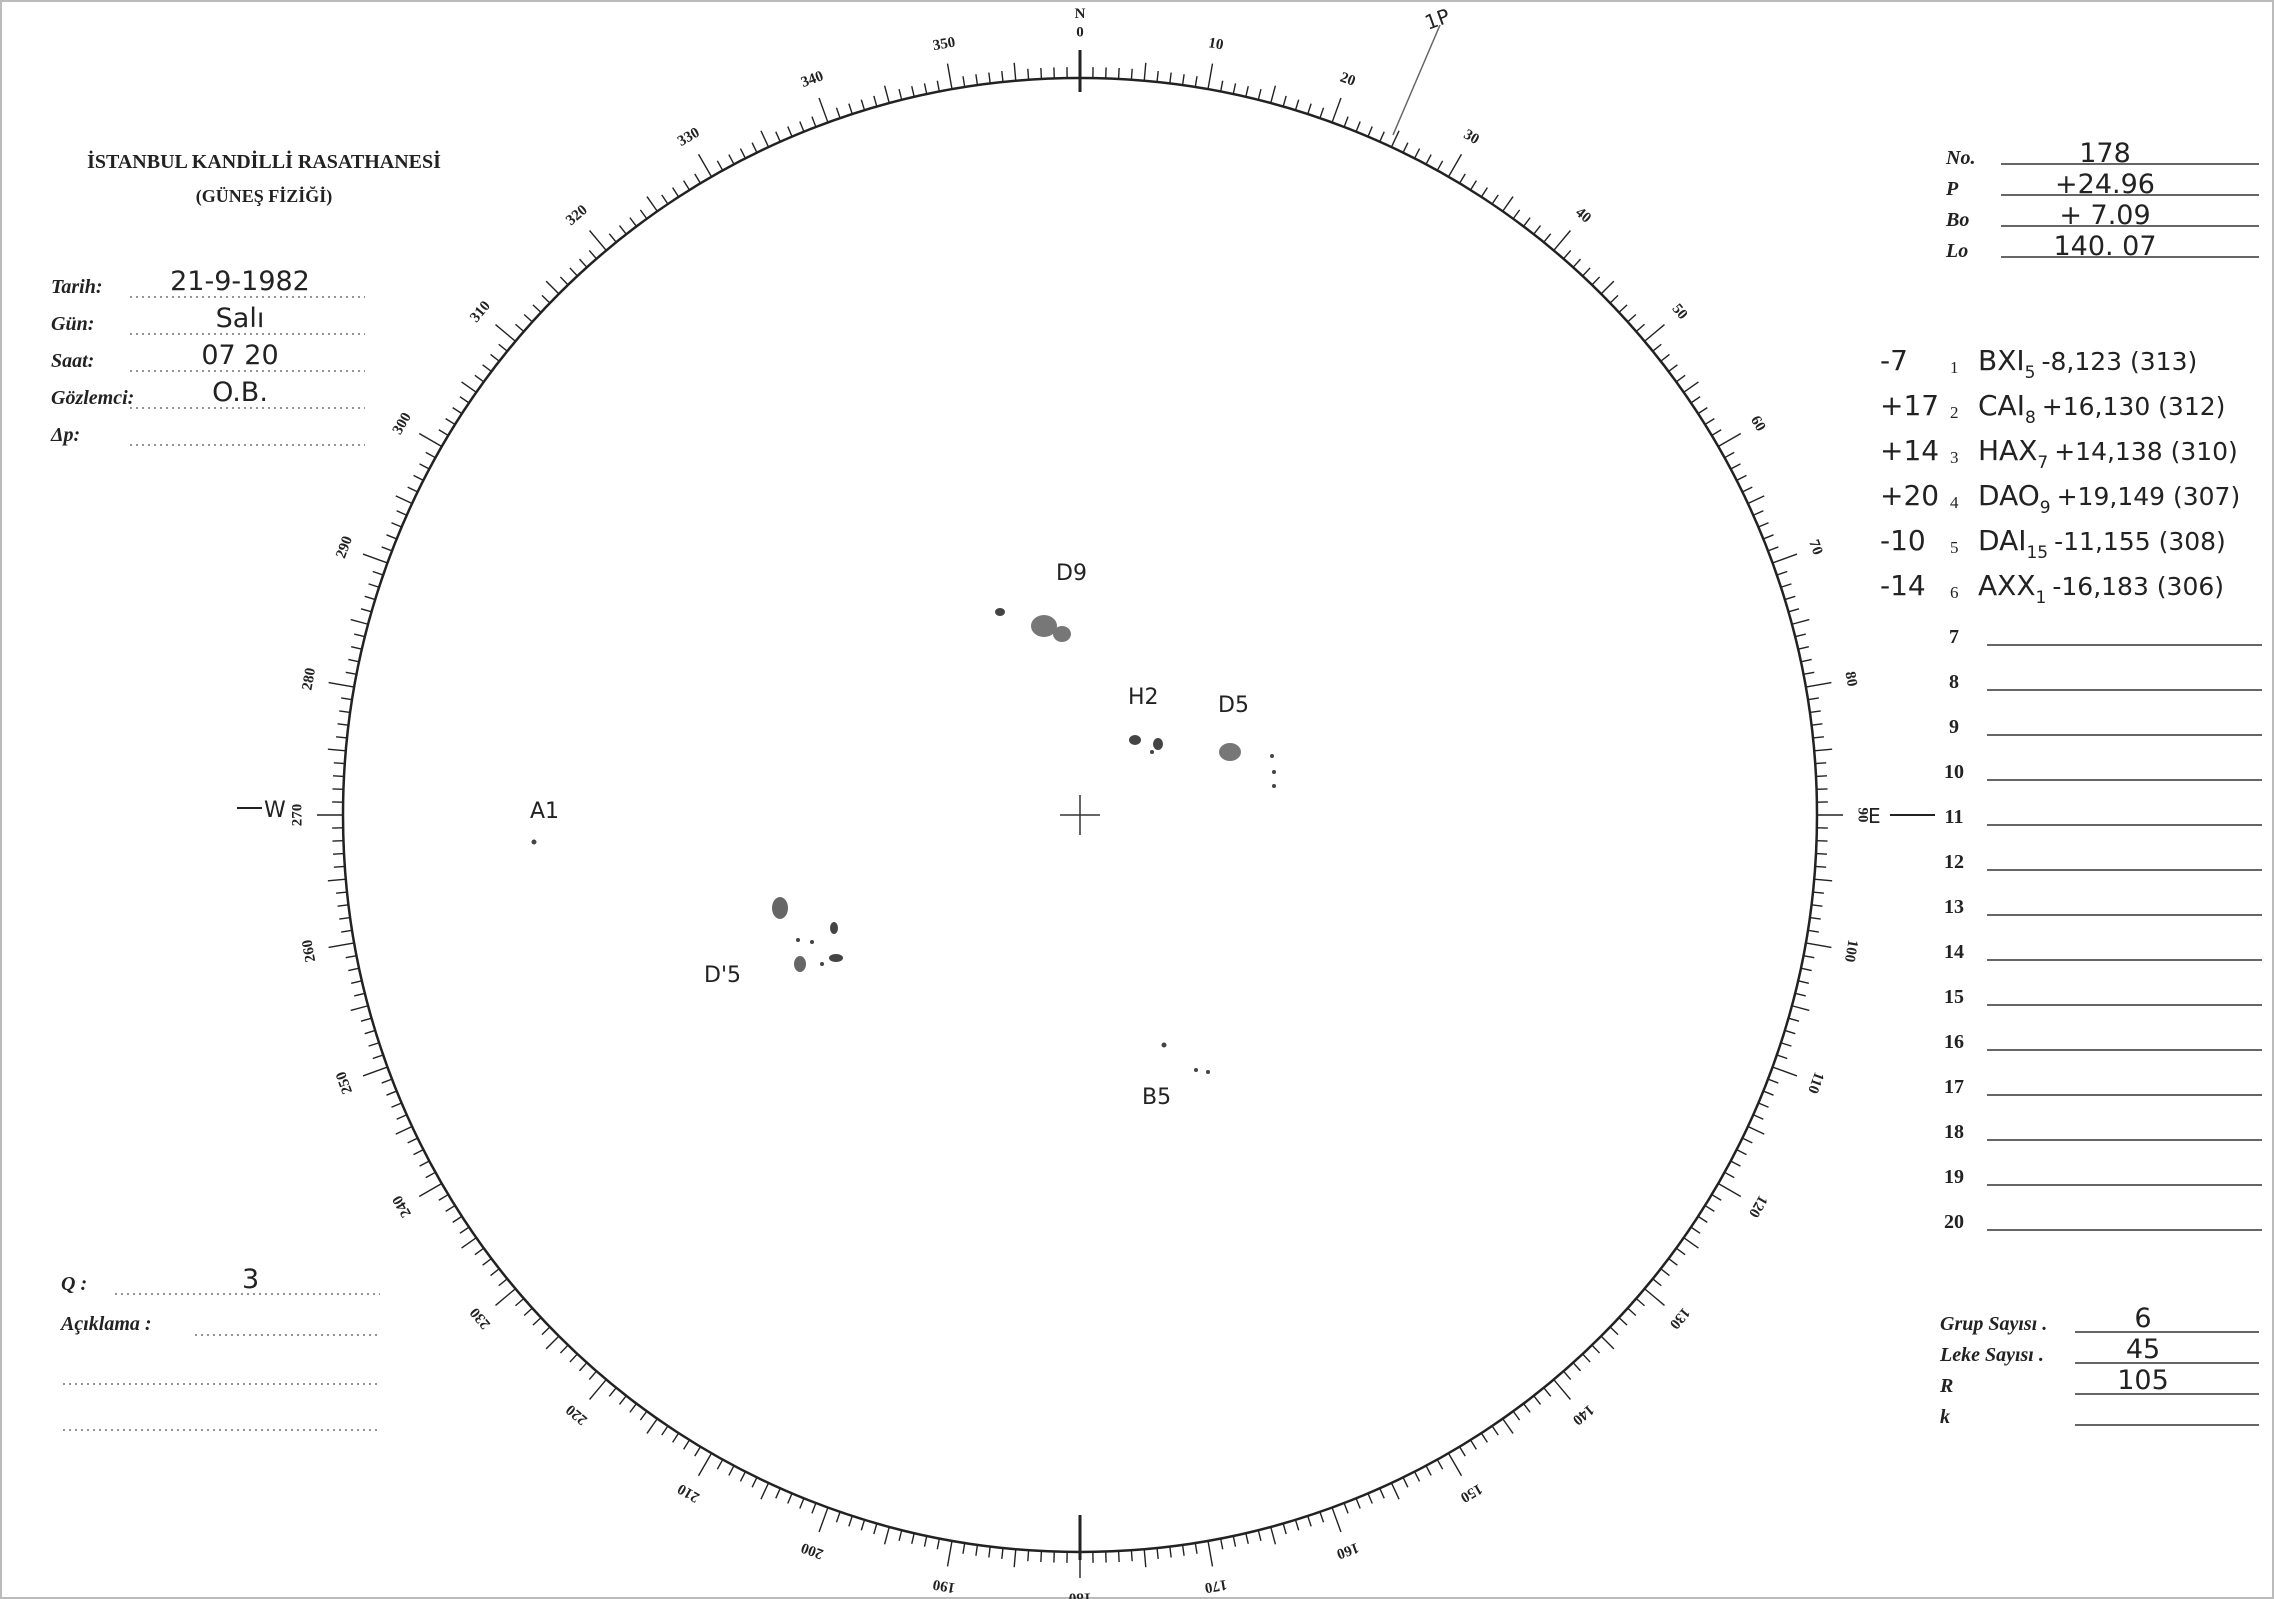  Describe the element at coordinates (1909, 495) in the screenshot. I see `group-mark: +20` at that location.